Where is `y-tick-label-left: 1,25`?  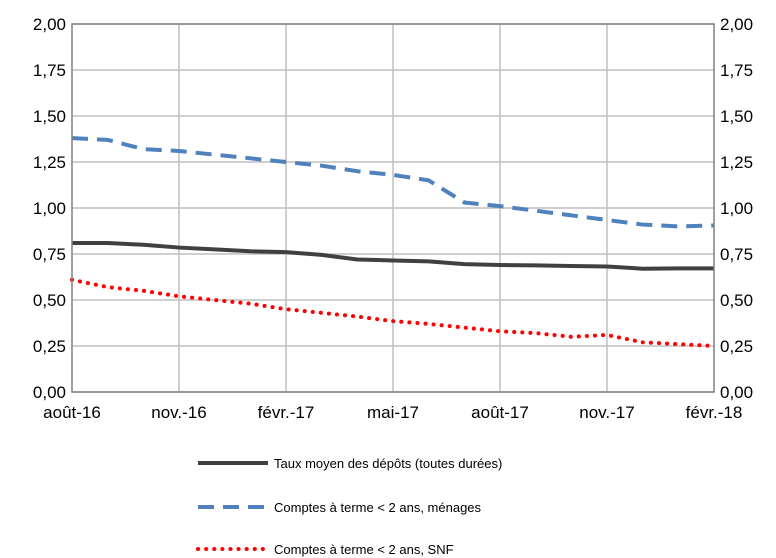 y-tick-label-left: 1,25 is located at coordinates (49, 162).